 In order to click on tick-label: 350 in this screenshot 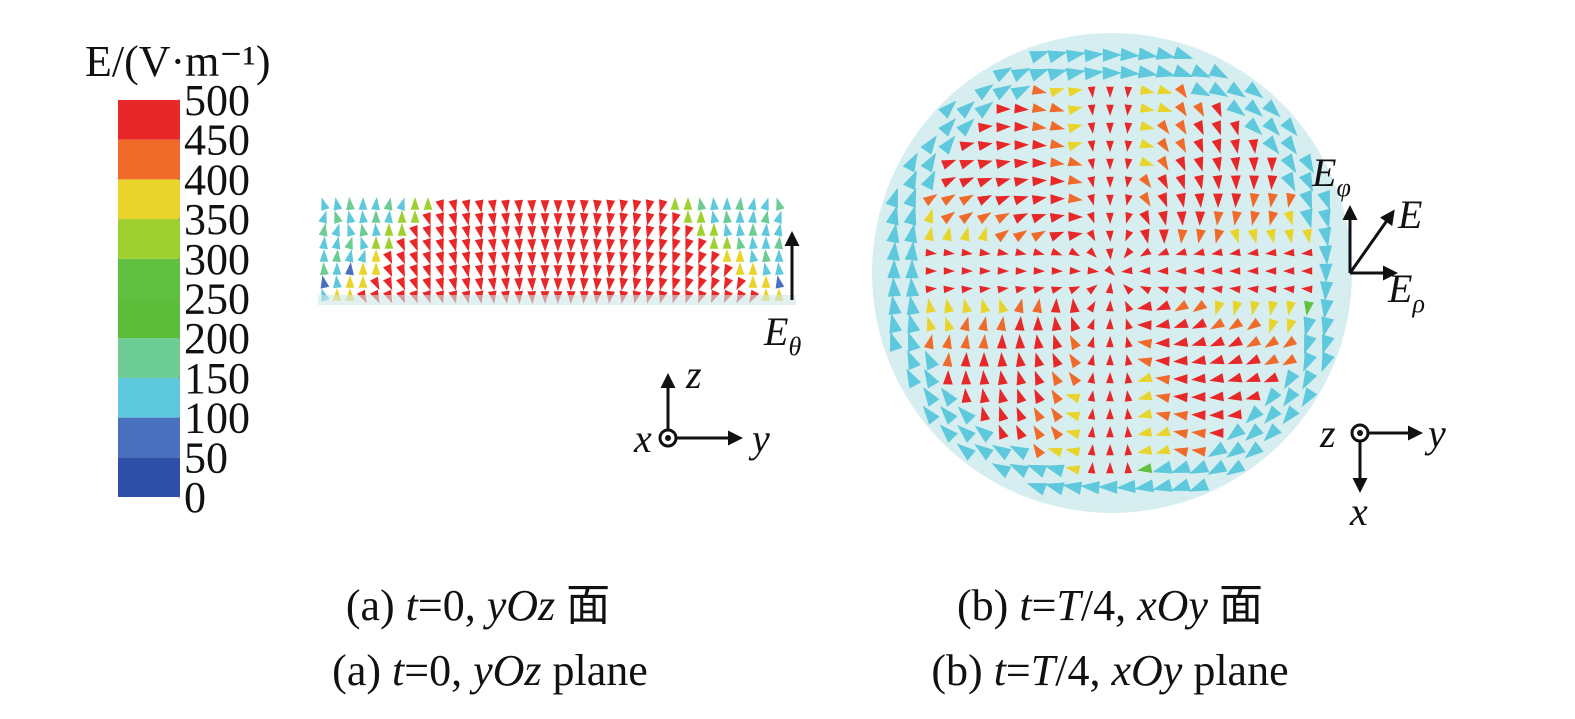, I will do `click(217, 219)`.